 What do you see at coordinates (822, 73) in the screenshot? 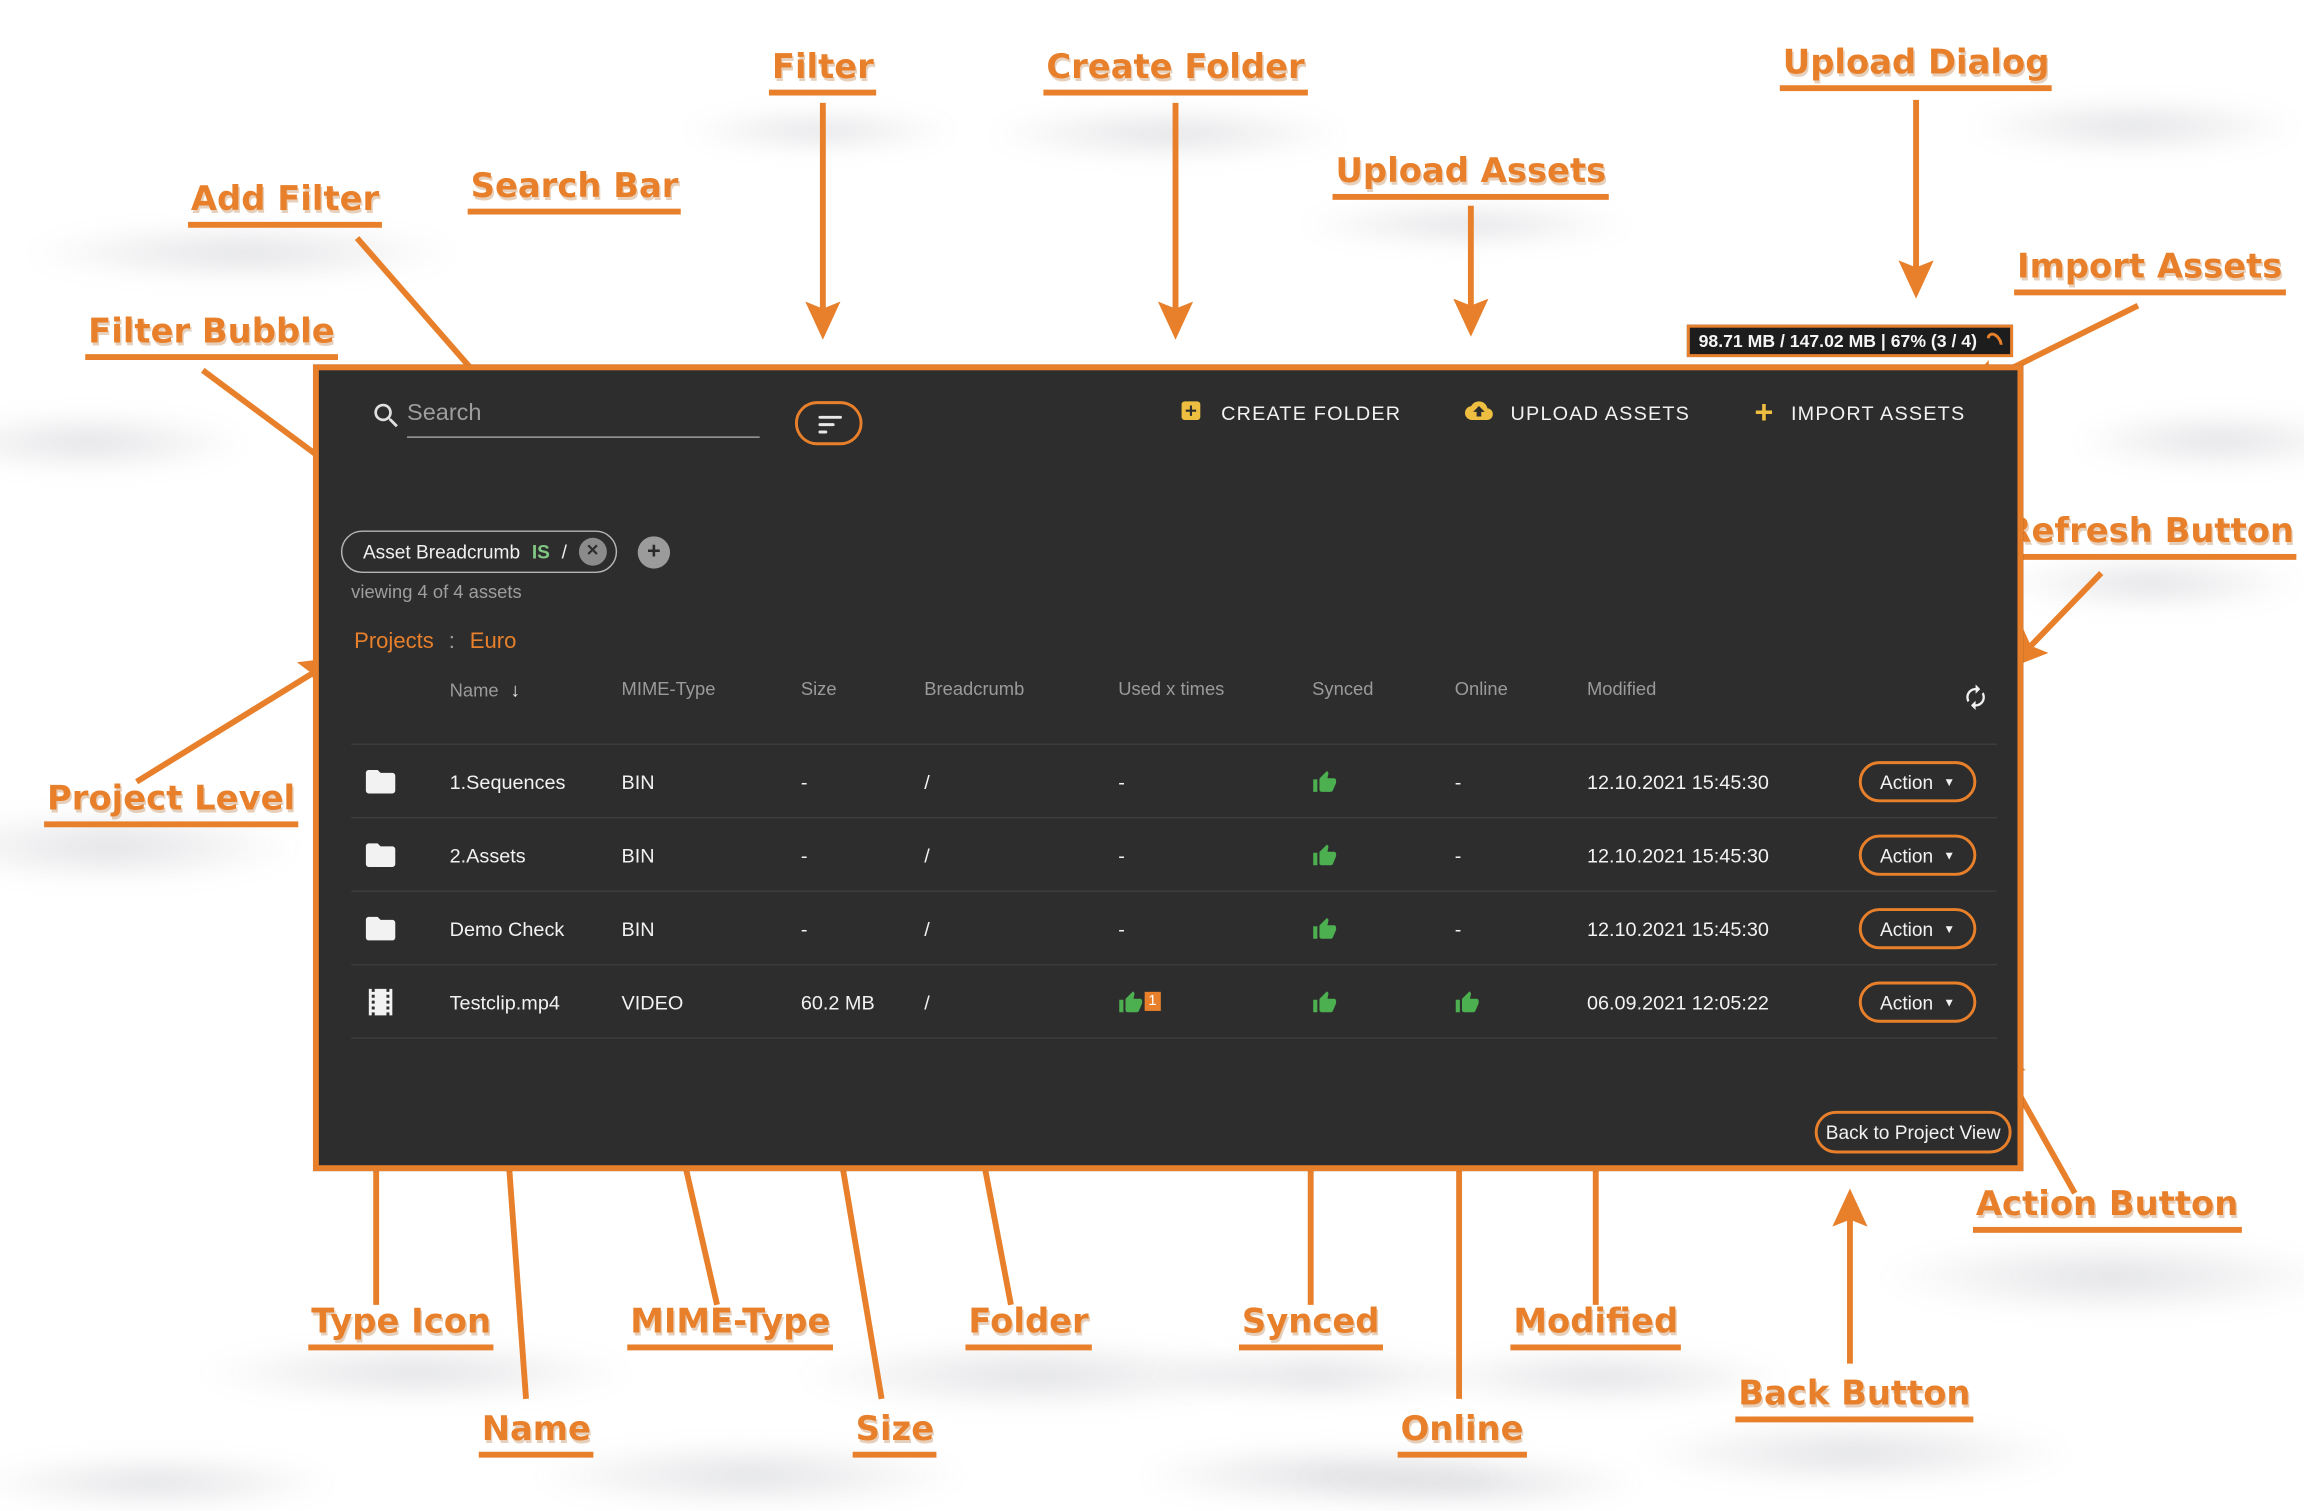
I see `annotation-filter: Filter` at bounding box center [822, 73].